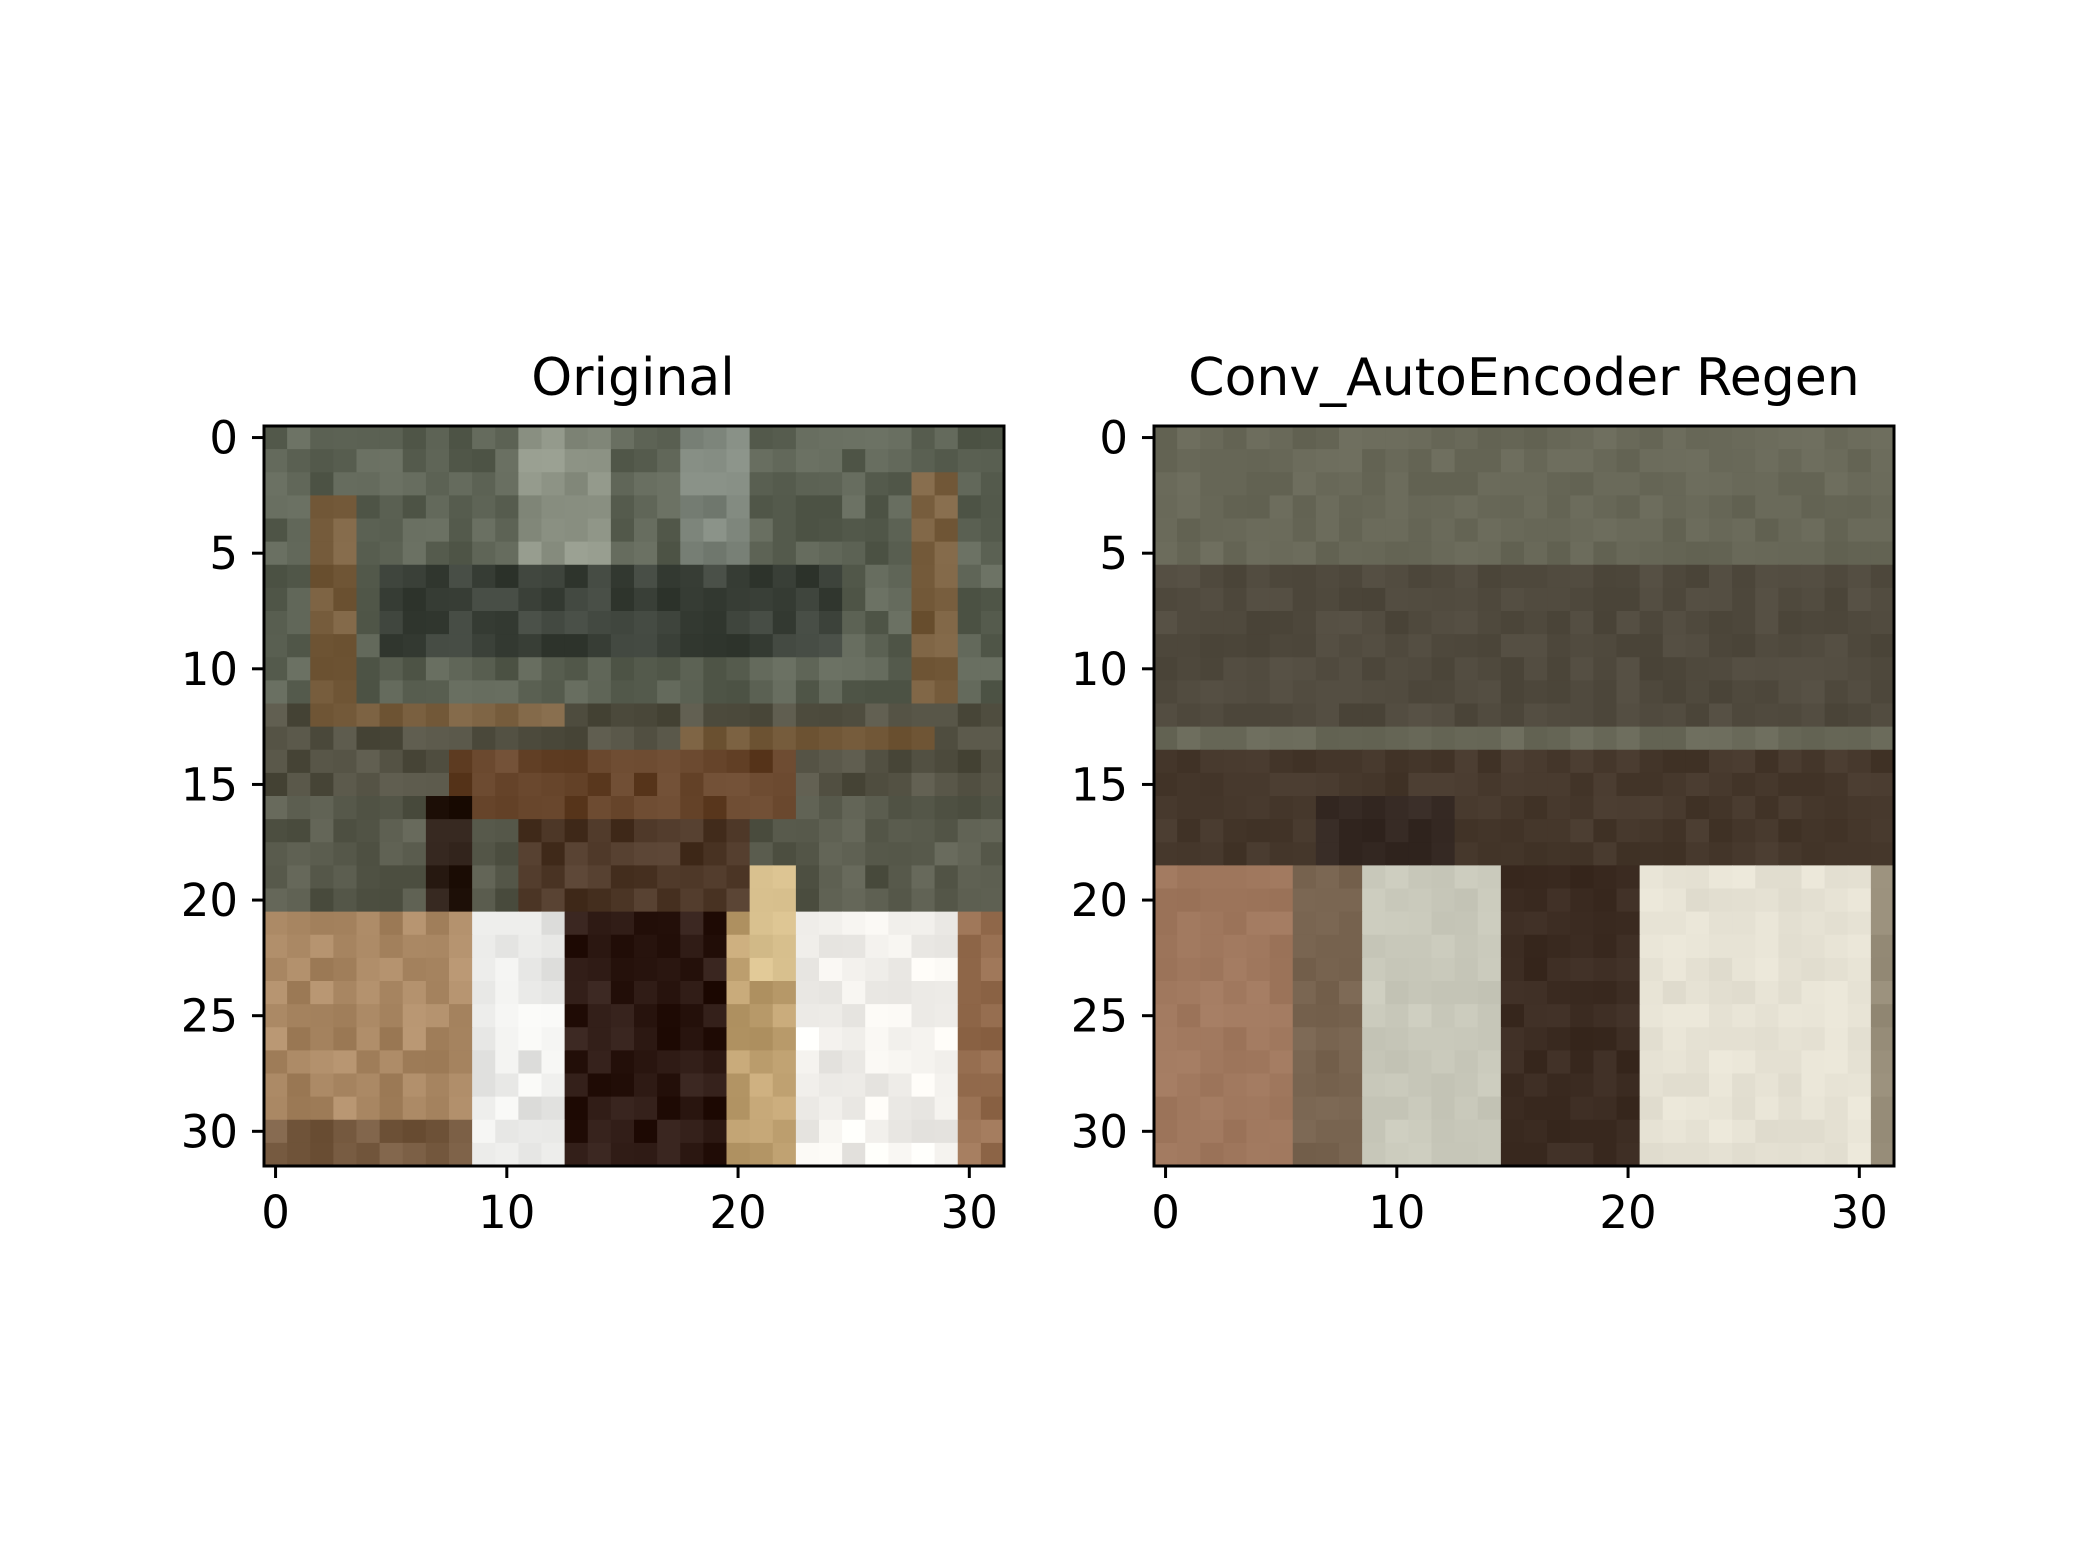 The height and width of the screenshot is (1564, 2086). Describe the element at coordinates (209, 900) in the screenshot. I see `y-tick-label: 20` at that location.